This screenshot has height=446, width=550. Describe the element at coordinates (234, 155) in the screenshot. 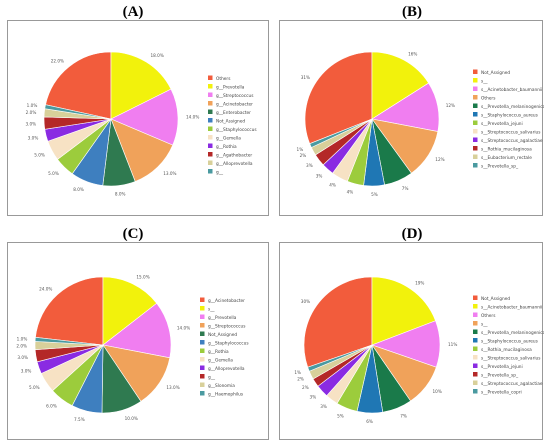

I see `legend-label: g__Agathobacter` at that location.